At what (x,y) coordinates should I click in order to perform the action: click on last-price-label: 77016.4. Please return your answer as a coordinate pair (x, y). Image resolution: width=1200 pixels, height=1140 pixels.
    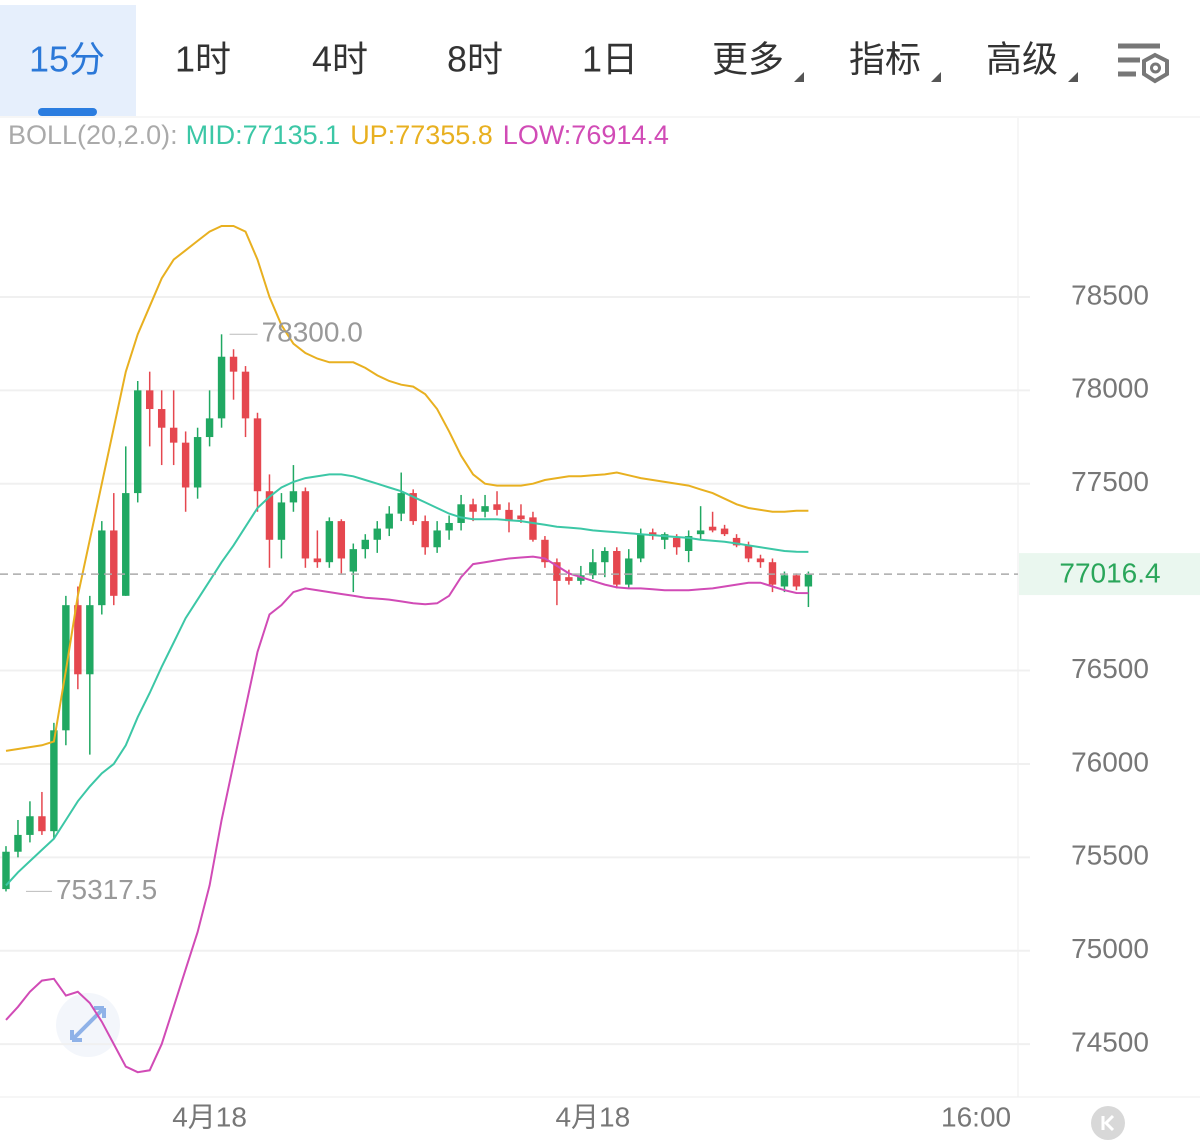
    Looking at the image, I should click on (1109, 572).